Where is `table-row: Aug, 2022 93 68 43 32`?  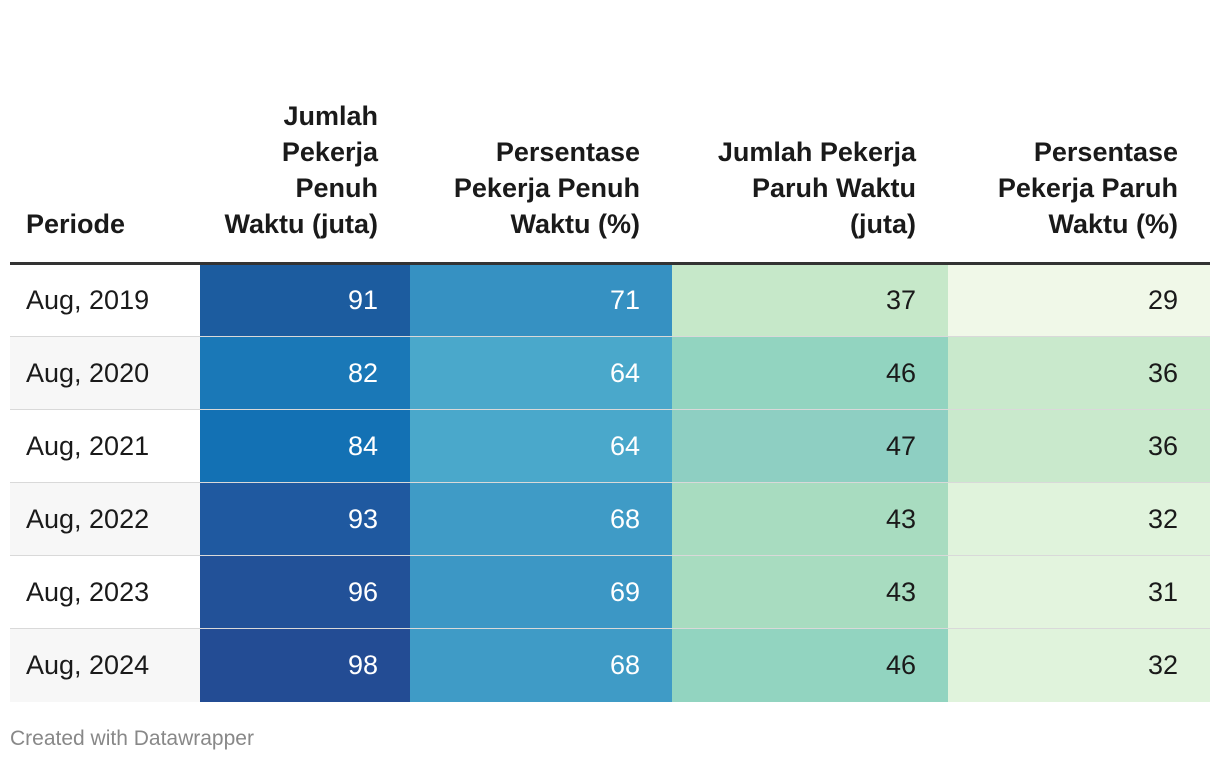 table-row: Aug, 2022 93 68 43 32 is located at coordinates (610, 519).